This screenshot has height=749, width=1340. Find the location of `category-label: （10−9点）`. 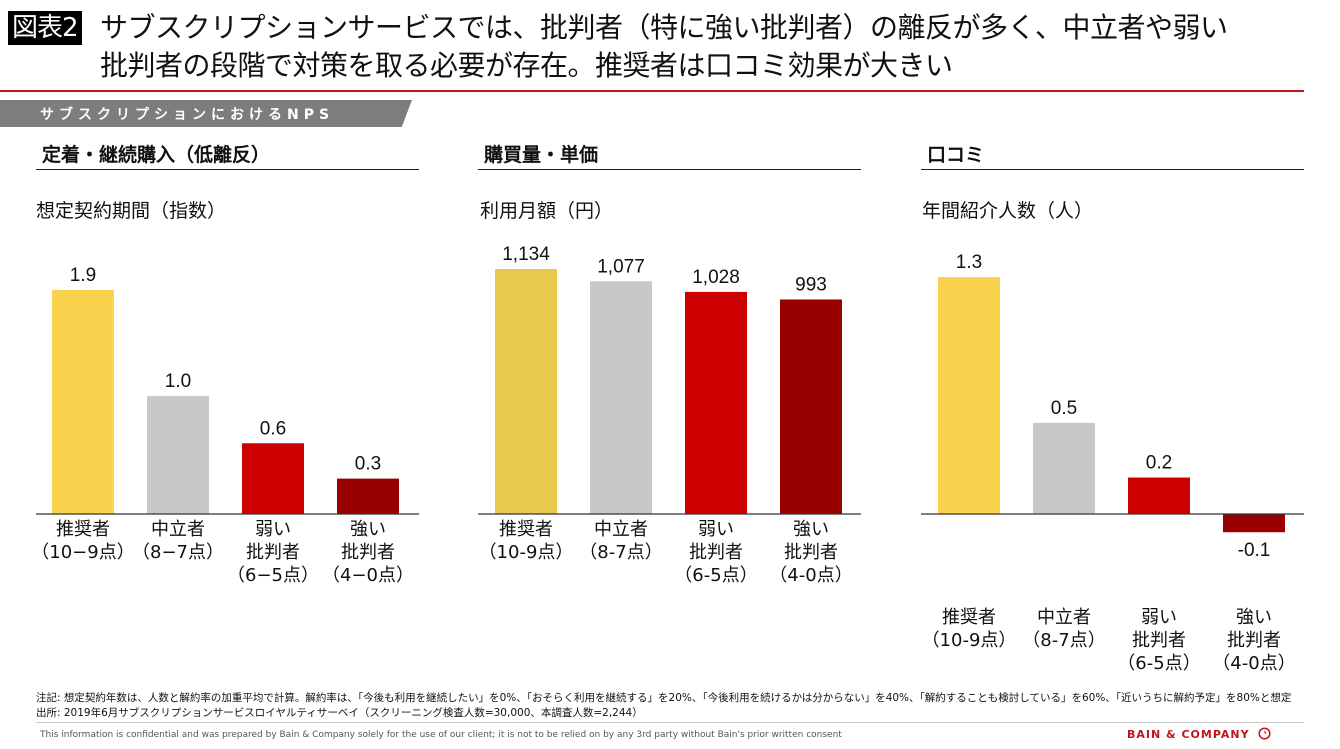

category-label: （10−9点） is located at coordinates (82, 552).